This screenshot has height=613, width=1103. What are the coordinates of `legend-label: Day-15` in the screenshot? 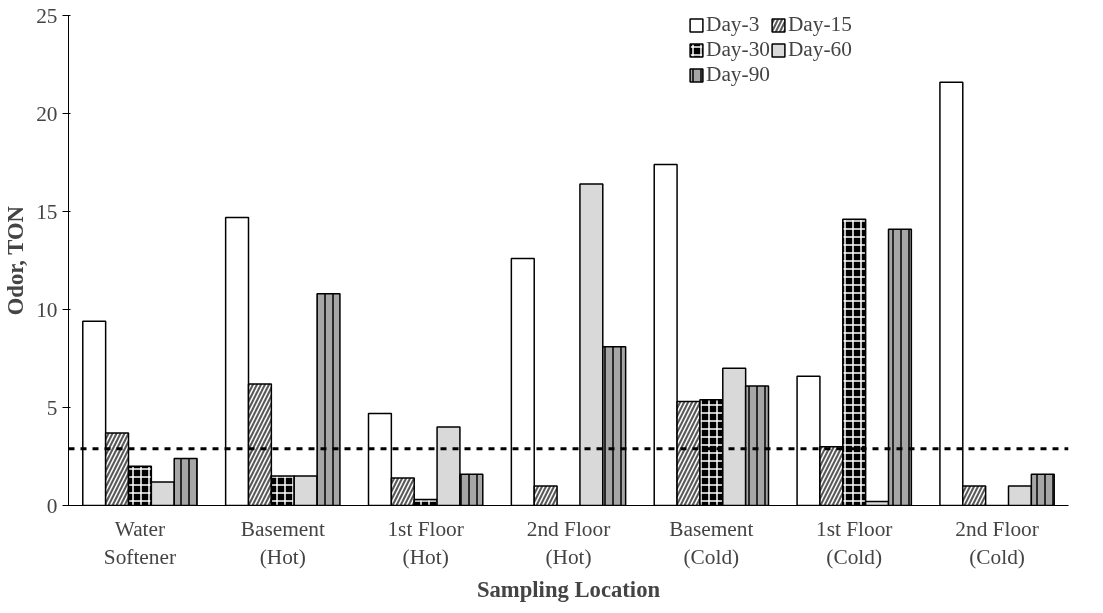 It's located at (819, 25).